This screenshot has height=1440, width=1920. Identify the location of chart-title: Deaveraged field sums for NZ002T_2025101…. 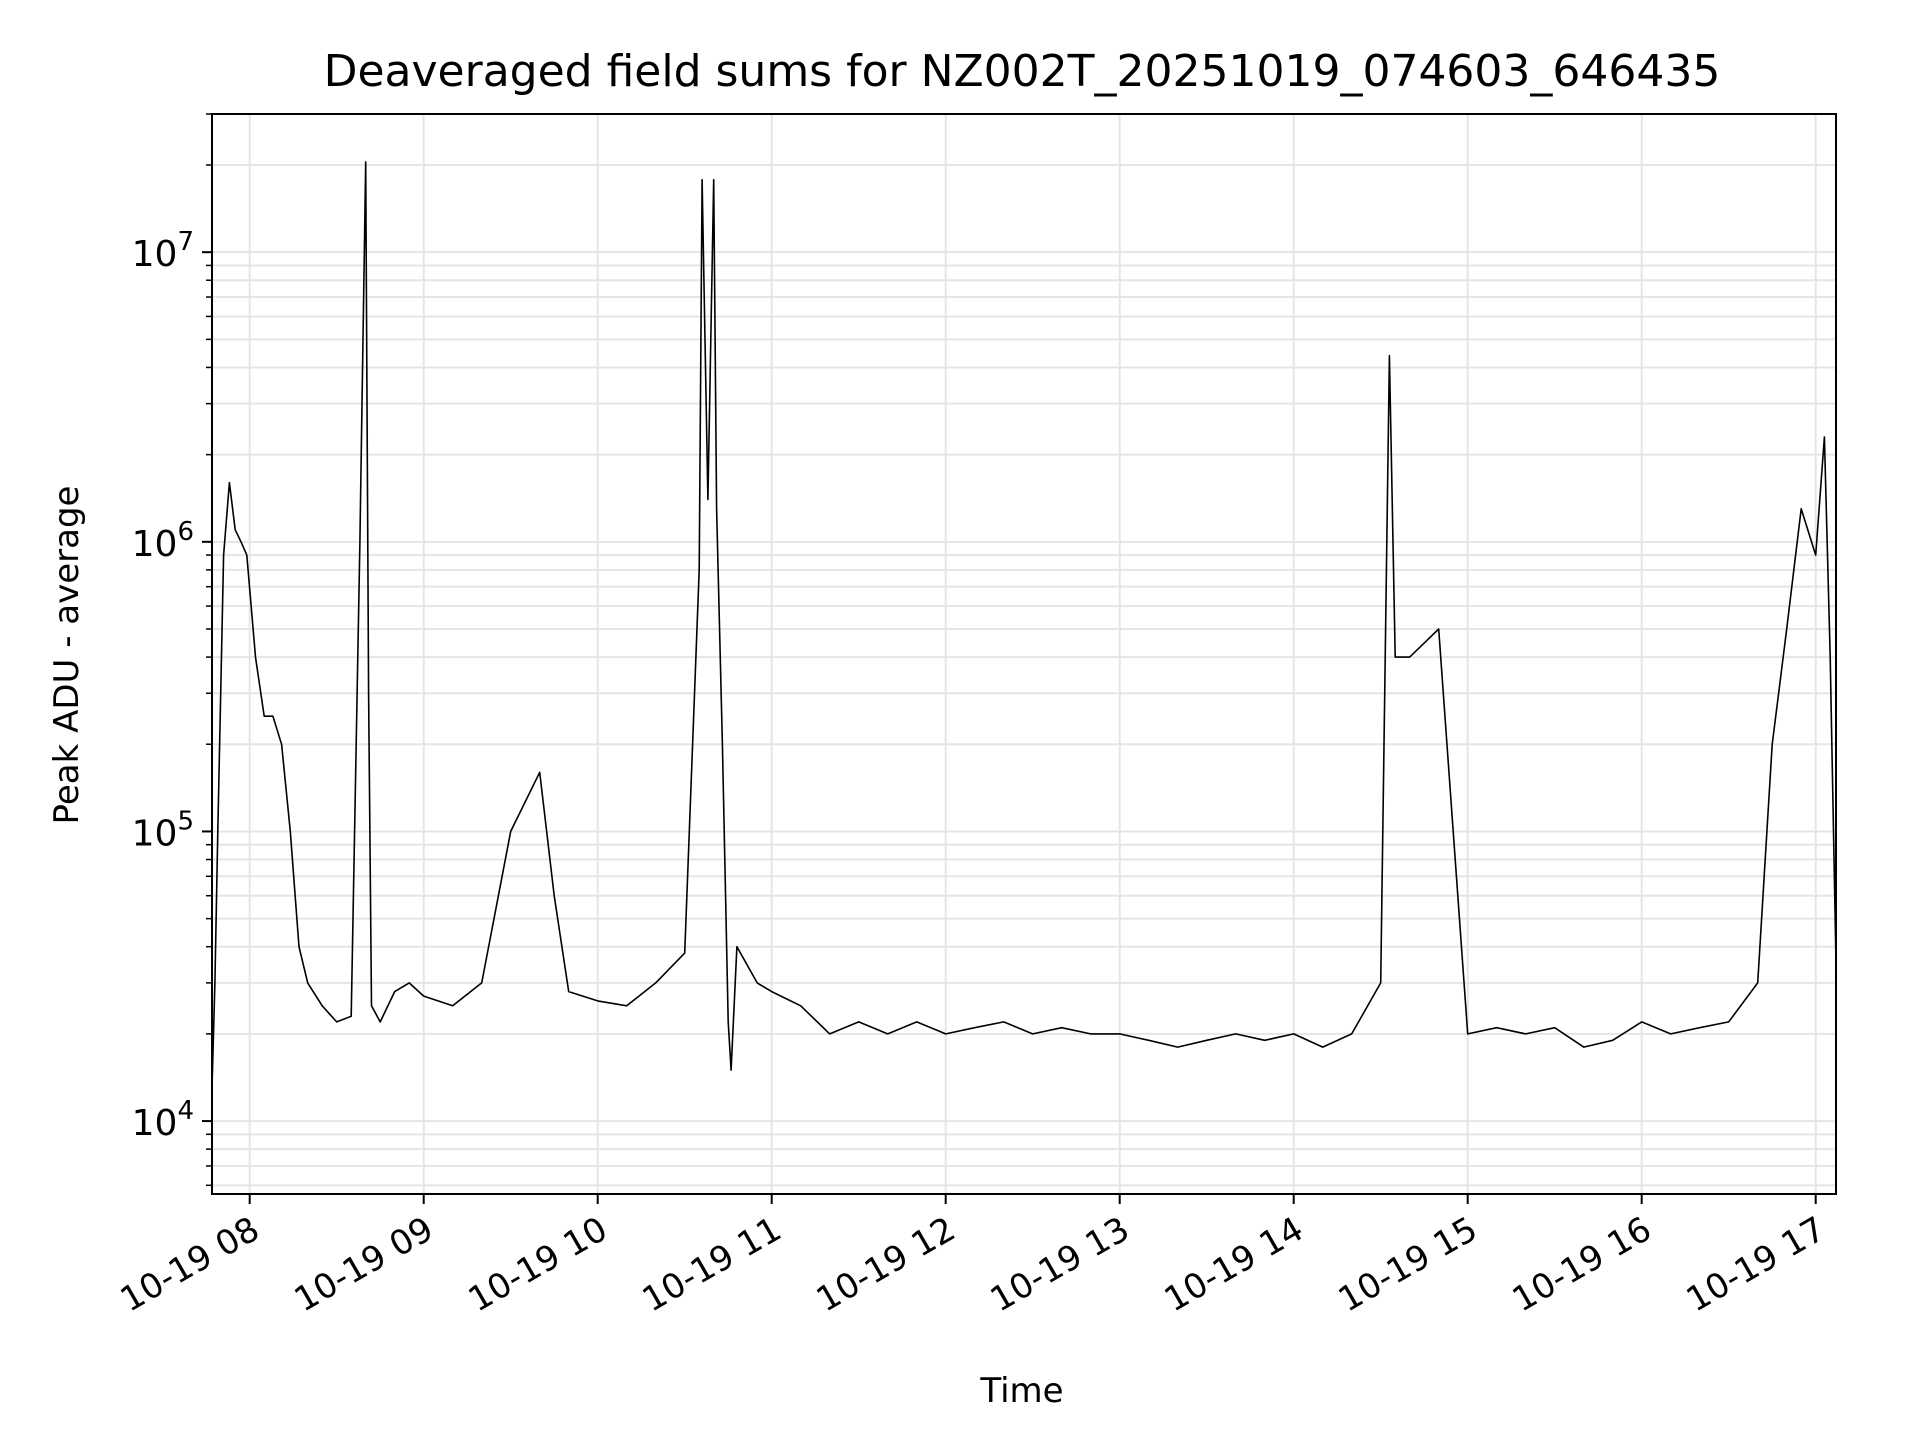
(1022, 71).